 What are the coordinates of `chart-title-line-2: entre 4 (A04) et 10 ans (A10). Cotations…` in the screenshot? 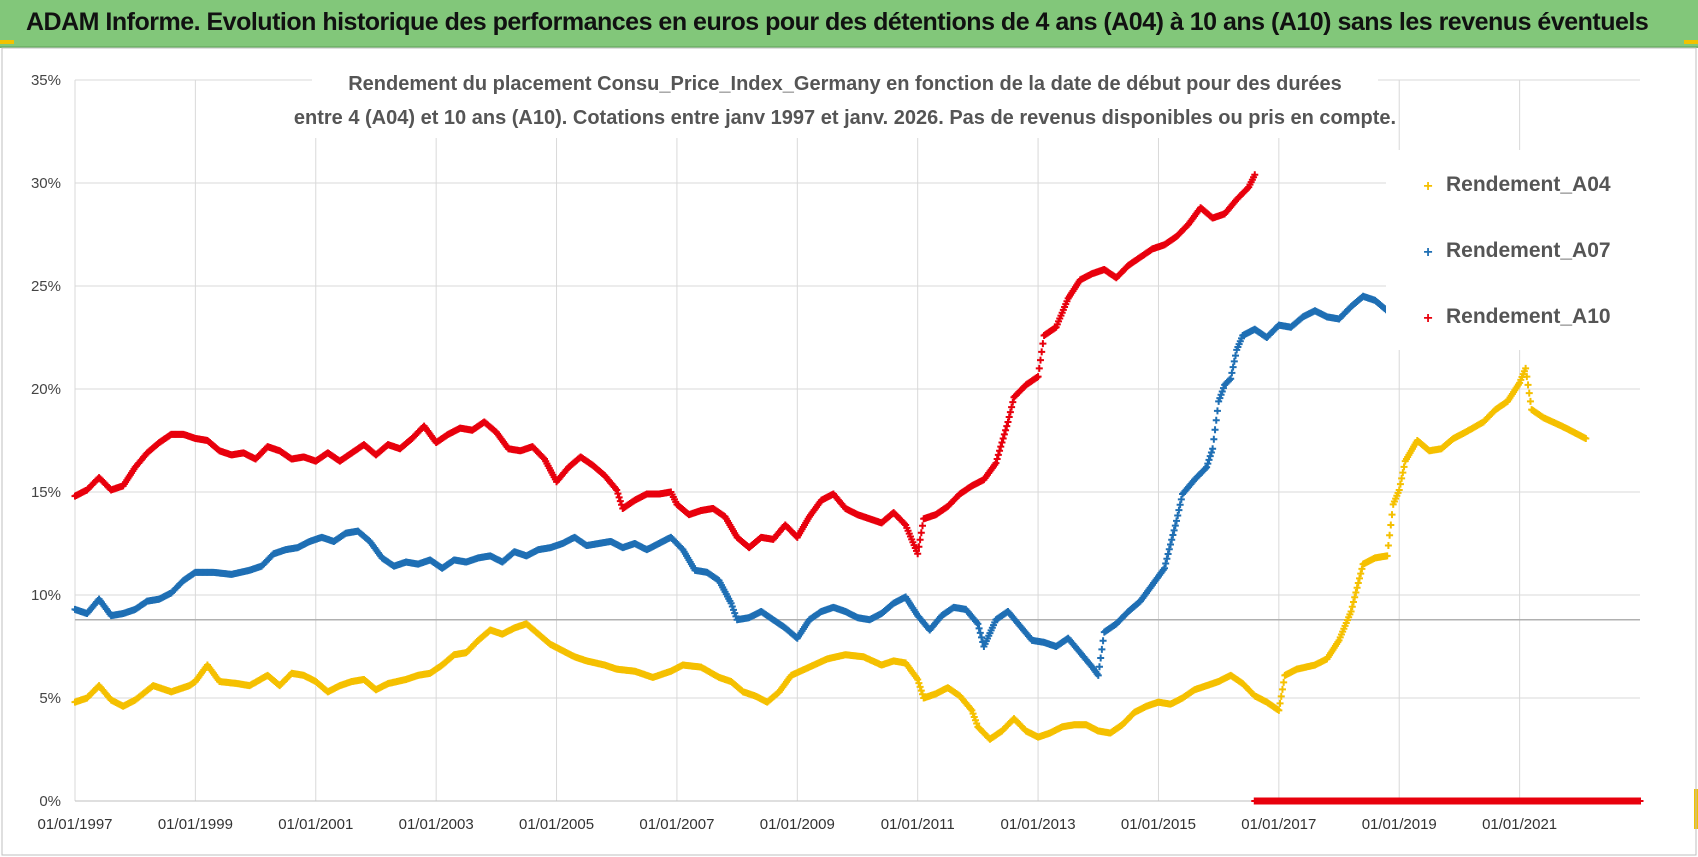 It's located at (845, 118).